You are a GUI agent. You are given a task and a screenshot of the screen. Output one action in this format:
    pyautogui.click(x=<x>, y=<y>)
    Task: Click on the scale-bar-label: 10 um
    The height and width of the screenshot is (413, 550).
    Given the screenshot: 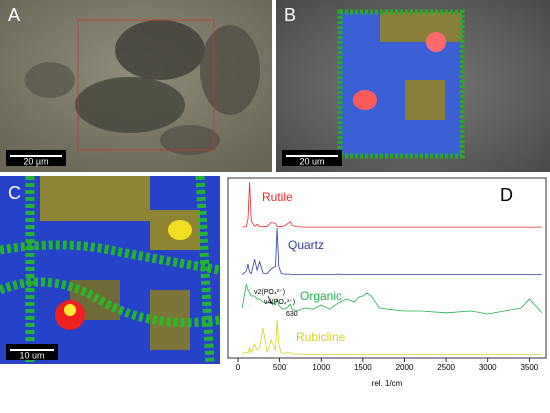 What is the action you would take?
    pyautogui.click(x=31, y=355)
    